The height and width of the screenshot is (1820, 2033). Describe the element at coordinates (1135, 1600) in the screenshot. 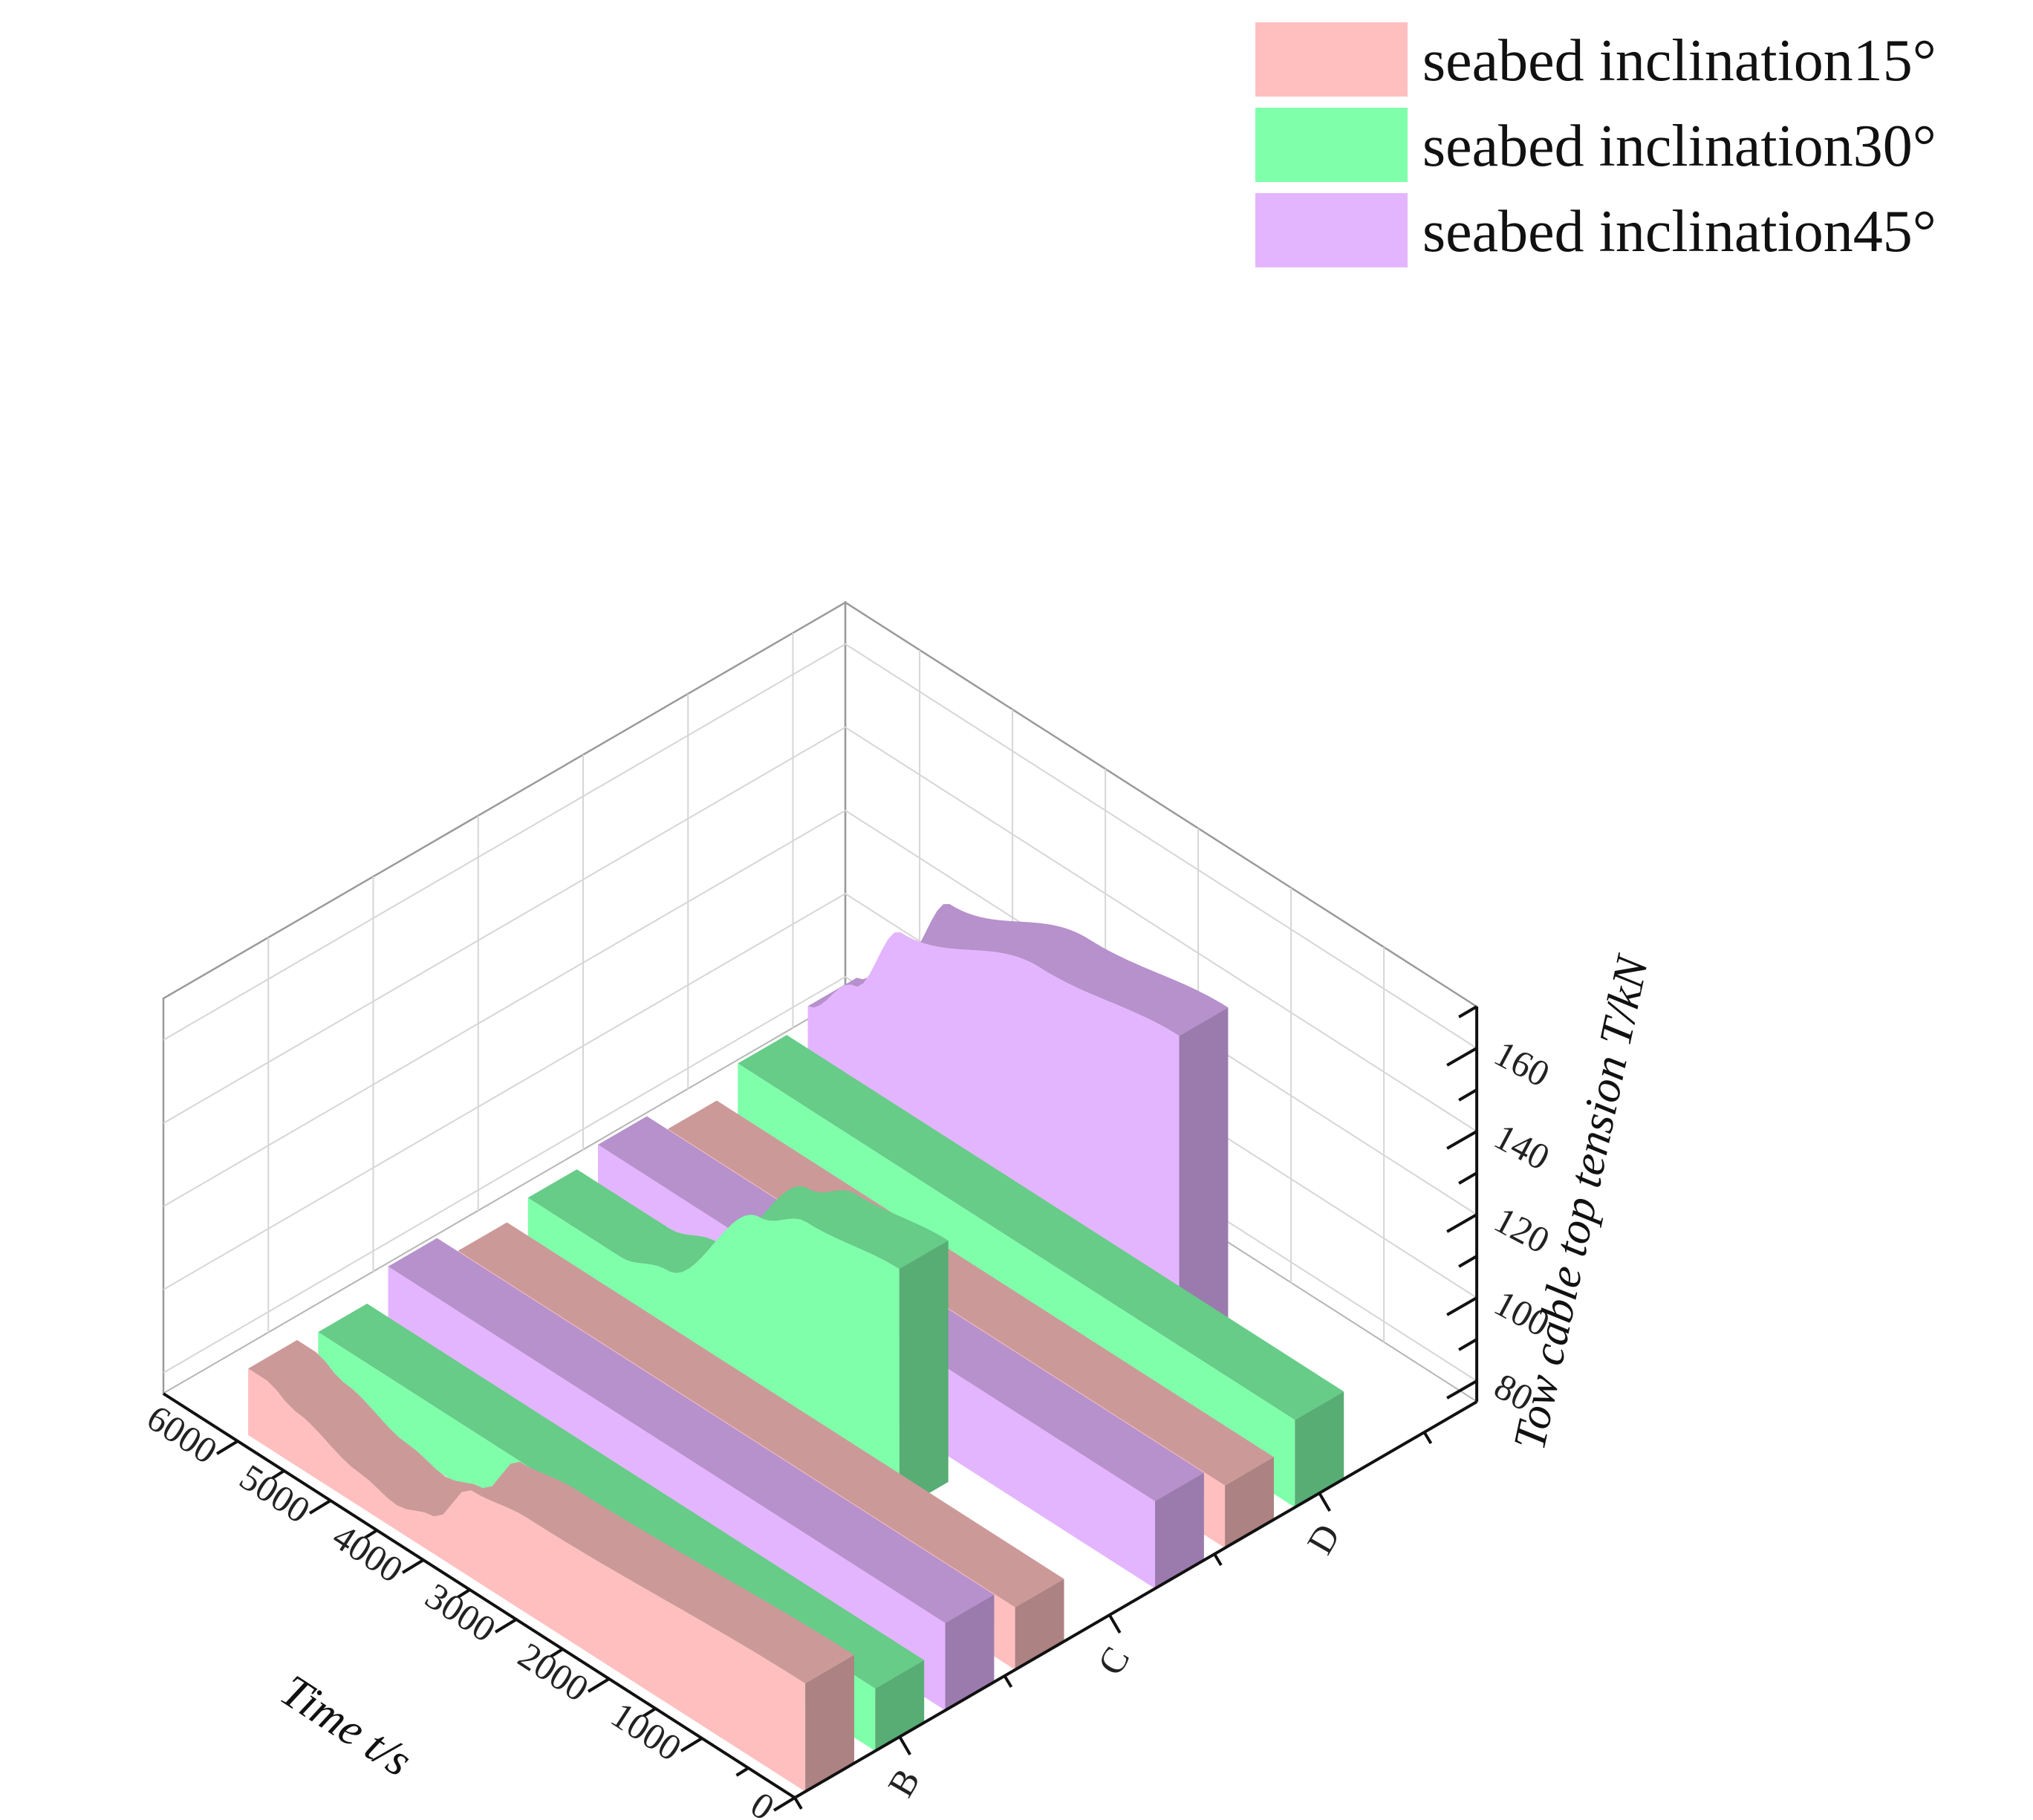

I see `category-axis-line` at that location.